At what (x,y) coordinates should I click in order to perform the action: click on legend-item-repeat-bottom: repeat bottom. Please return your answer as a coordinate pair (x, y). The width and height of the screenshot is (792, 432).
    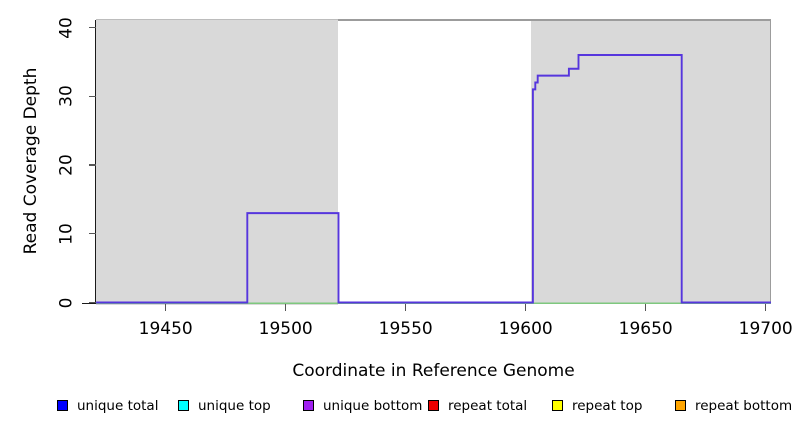
    Looking at the image, I should click on (733, 405).